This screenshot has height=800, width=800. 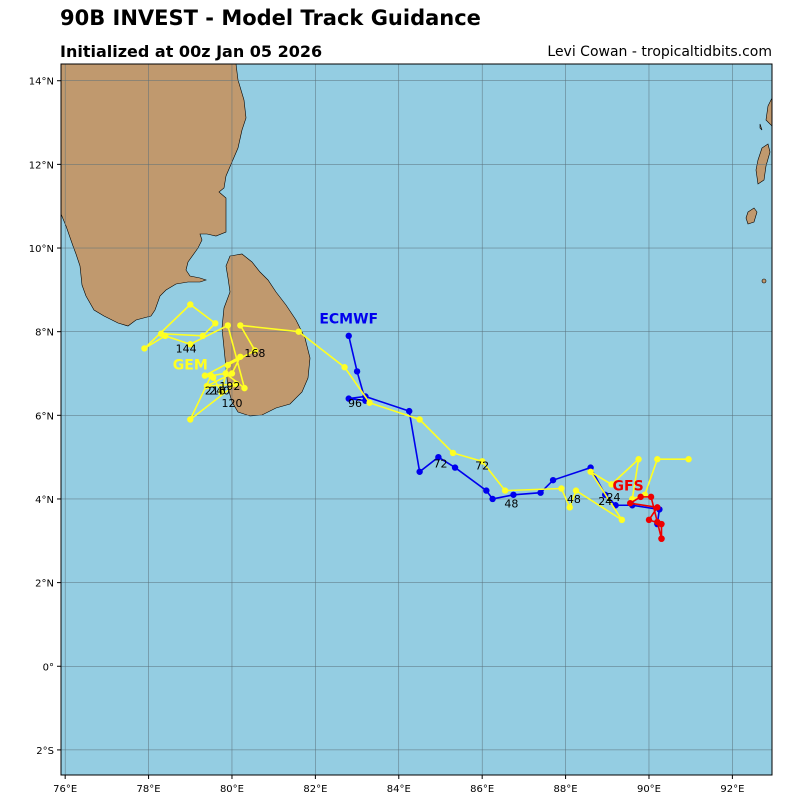 I want to click on lon-tick-label: 80°E, so click(x=232, y=789).